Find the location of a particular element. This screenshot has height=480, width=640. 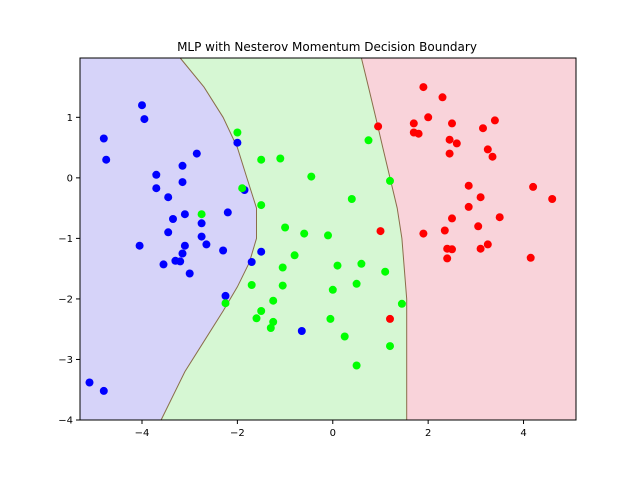

y-tick-label: 1 is located at coordinates (70, 118).